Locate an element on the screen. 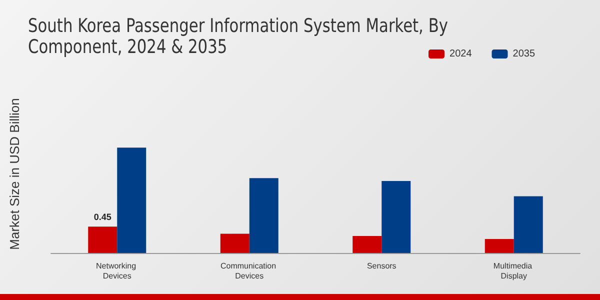  y-axis-title: Market Size in USD Billion is located at coordinates (14, 174).